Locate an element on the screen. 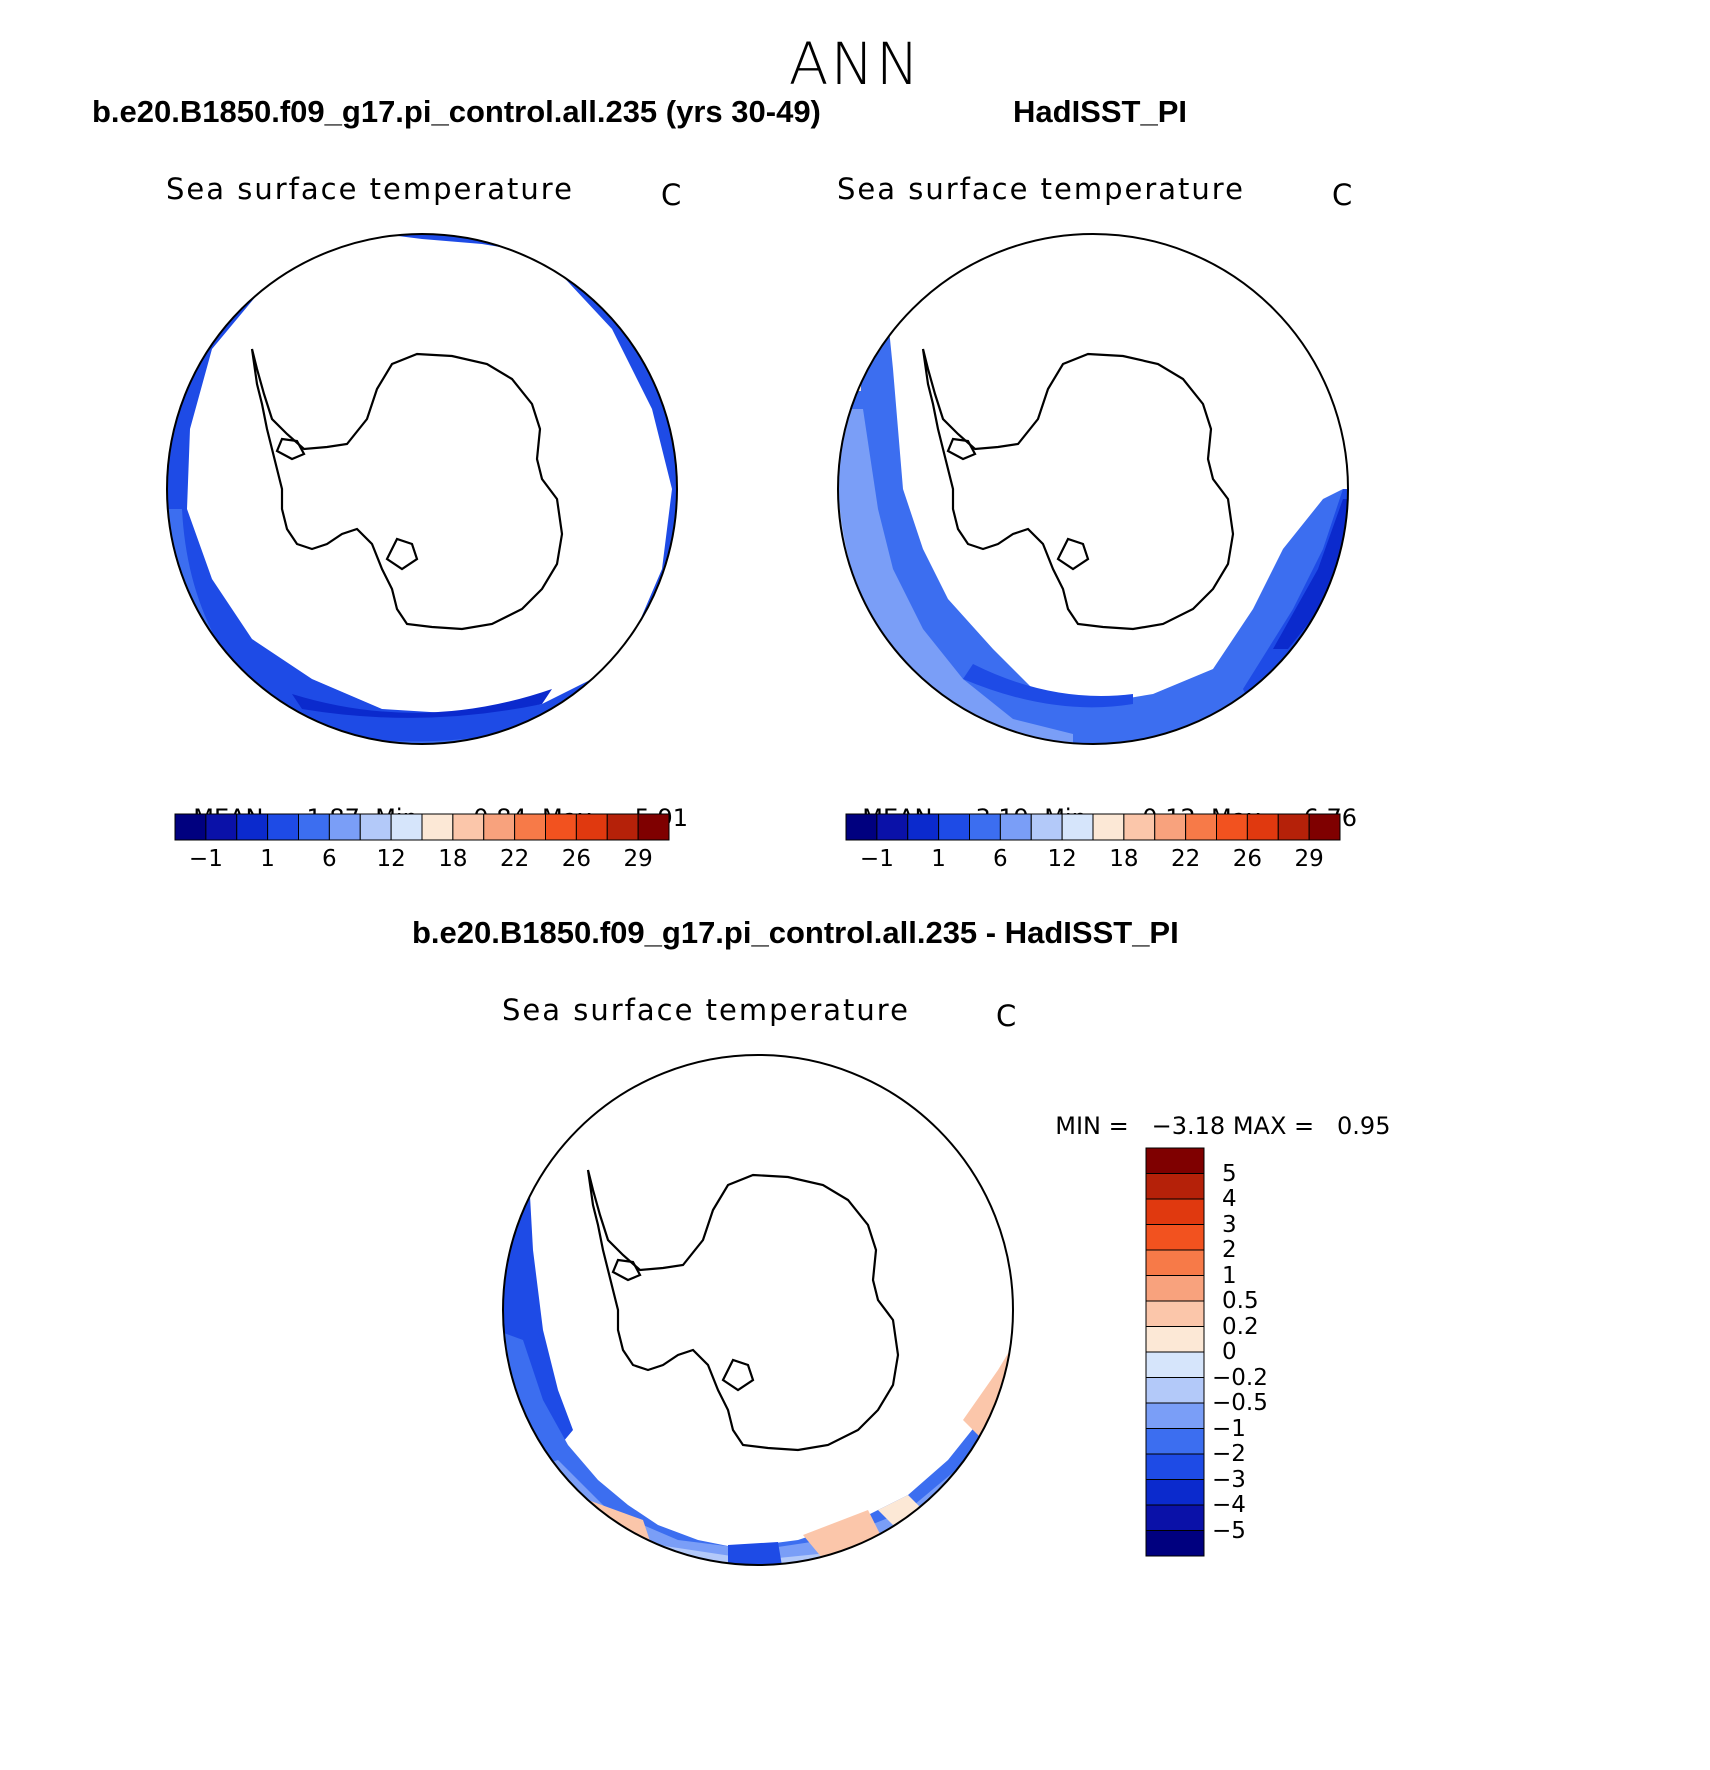 Image resolution: width=1710 pixels, height=1770 pixels. panel2-colorbar-tick-label: 29 is located at coordinates (1309, 859).